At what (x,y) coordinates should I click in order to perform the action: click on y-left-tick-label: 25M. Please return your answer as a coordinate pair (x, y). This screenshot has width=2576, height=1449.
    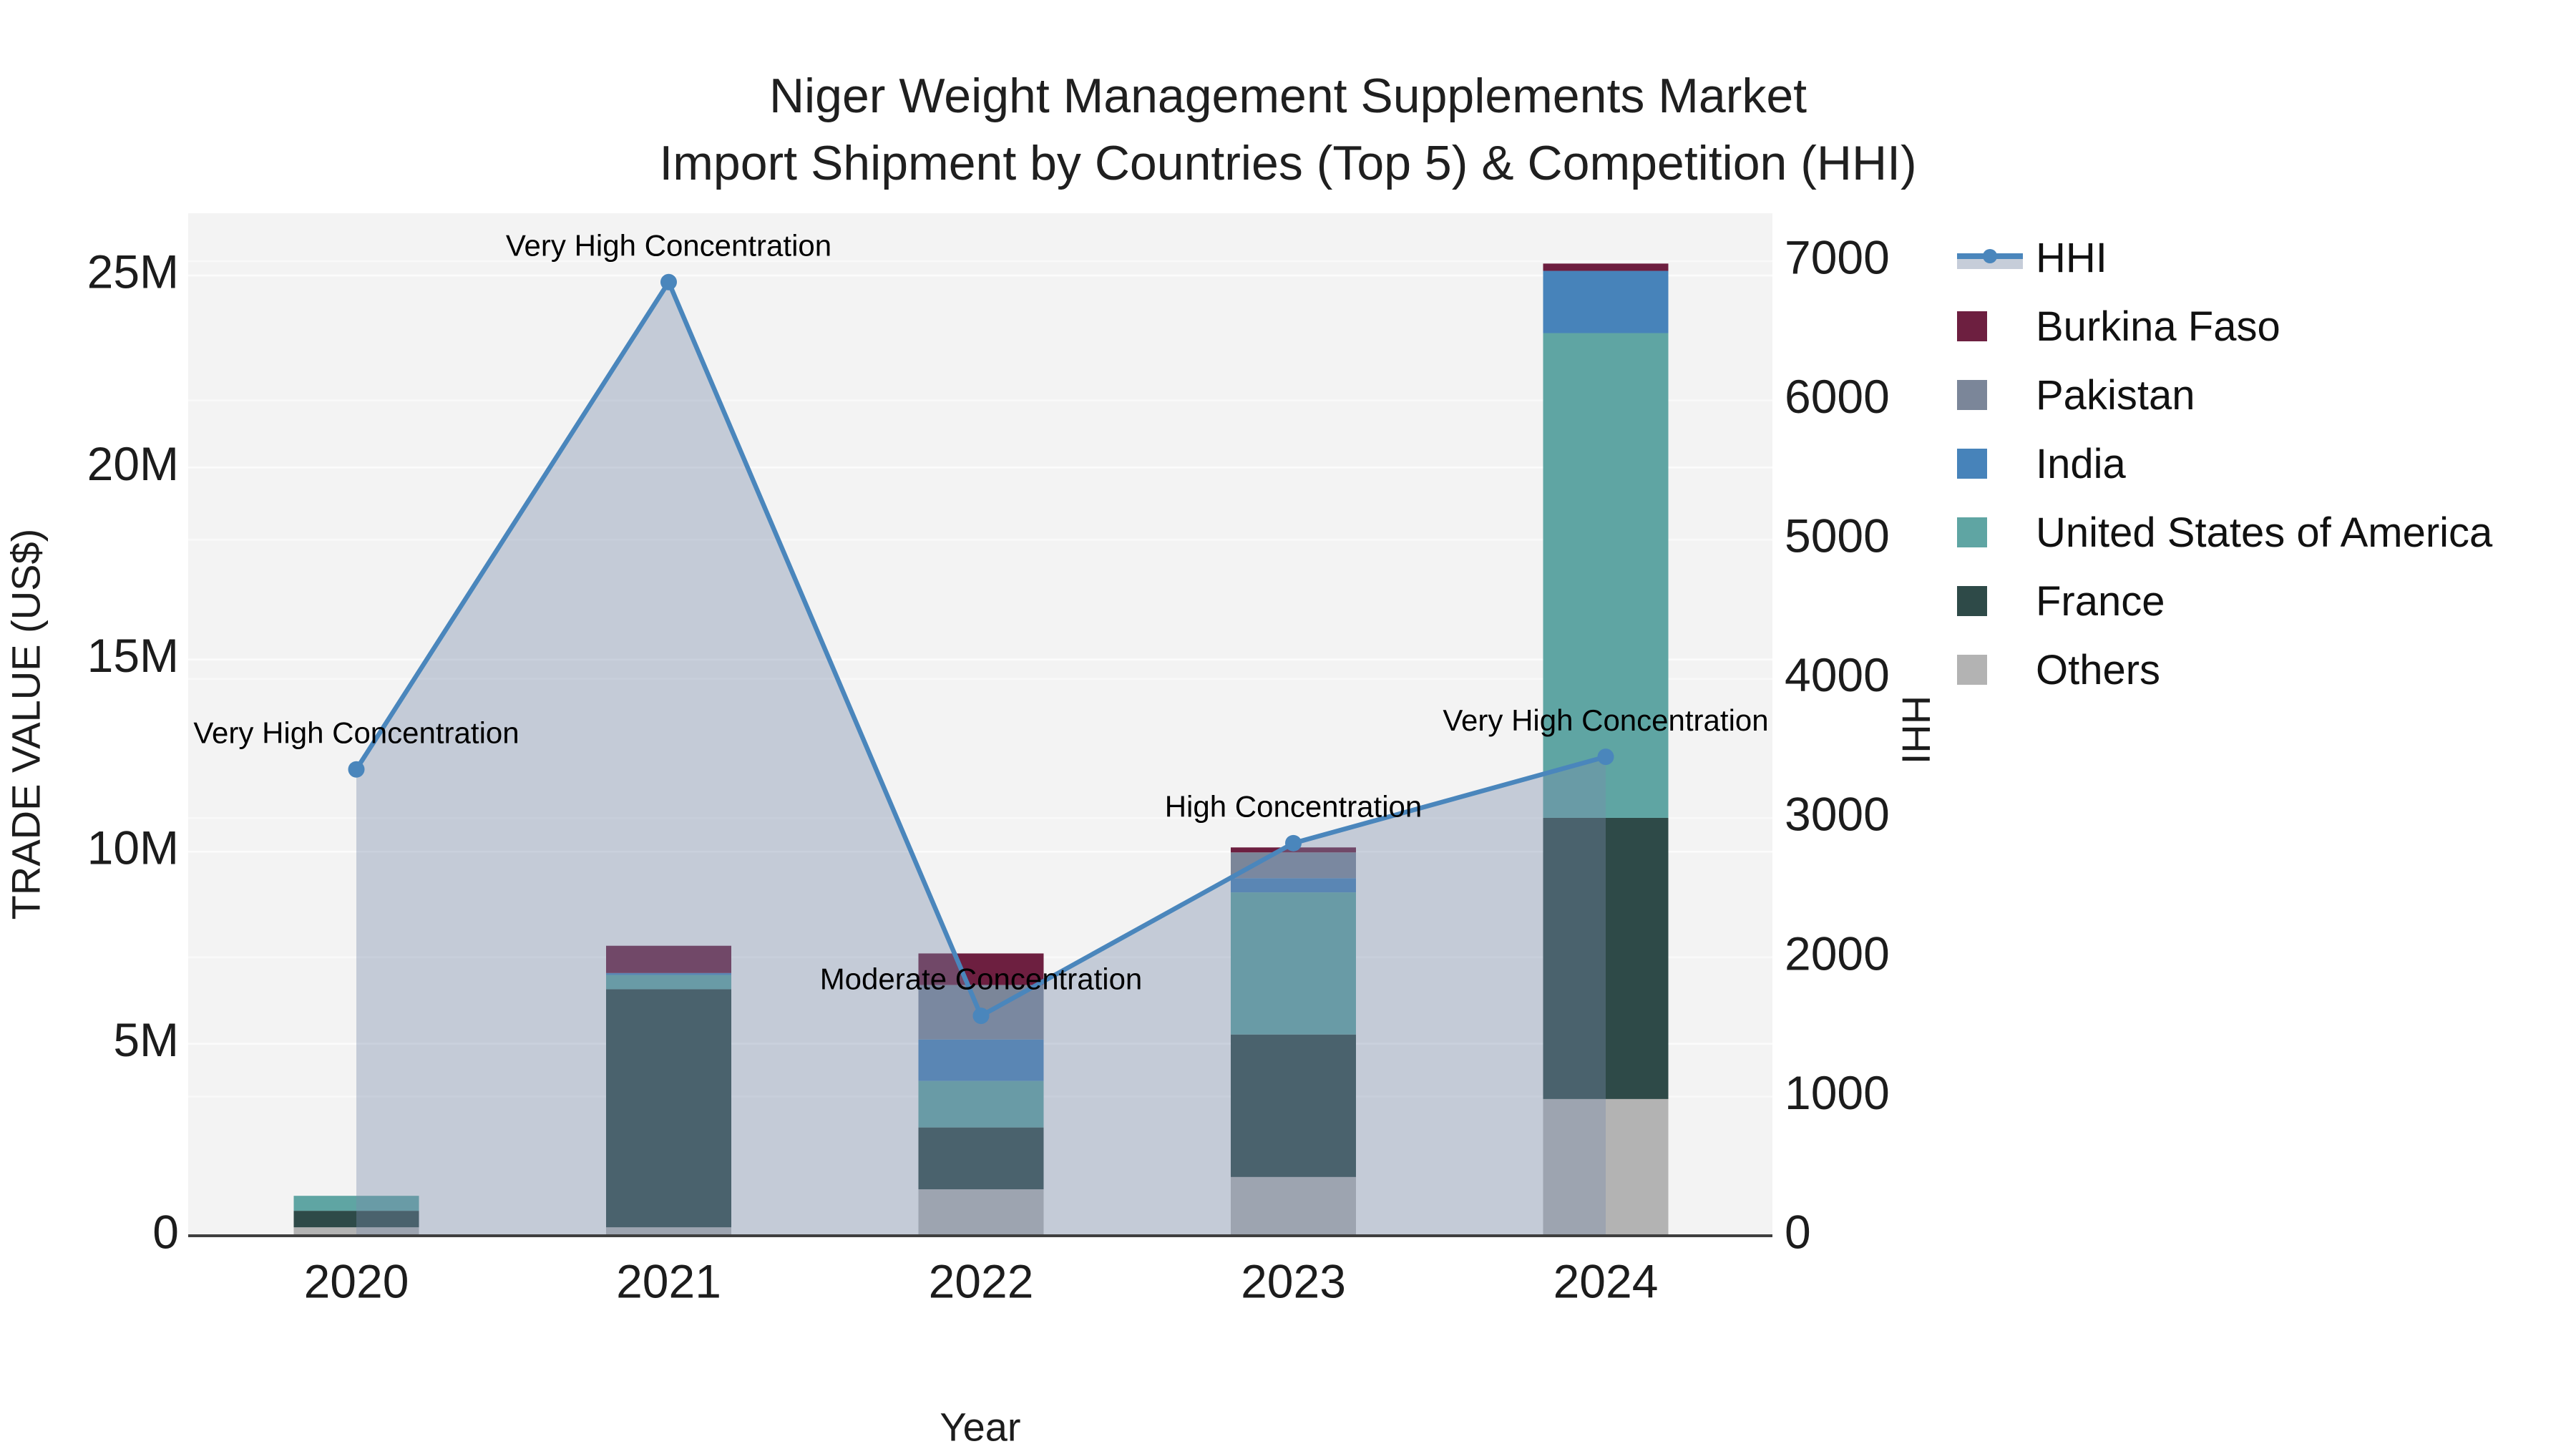
    Looking at the image, I should click on (133, 271).